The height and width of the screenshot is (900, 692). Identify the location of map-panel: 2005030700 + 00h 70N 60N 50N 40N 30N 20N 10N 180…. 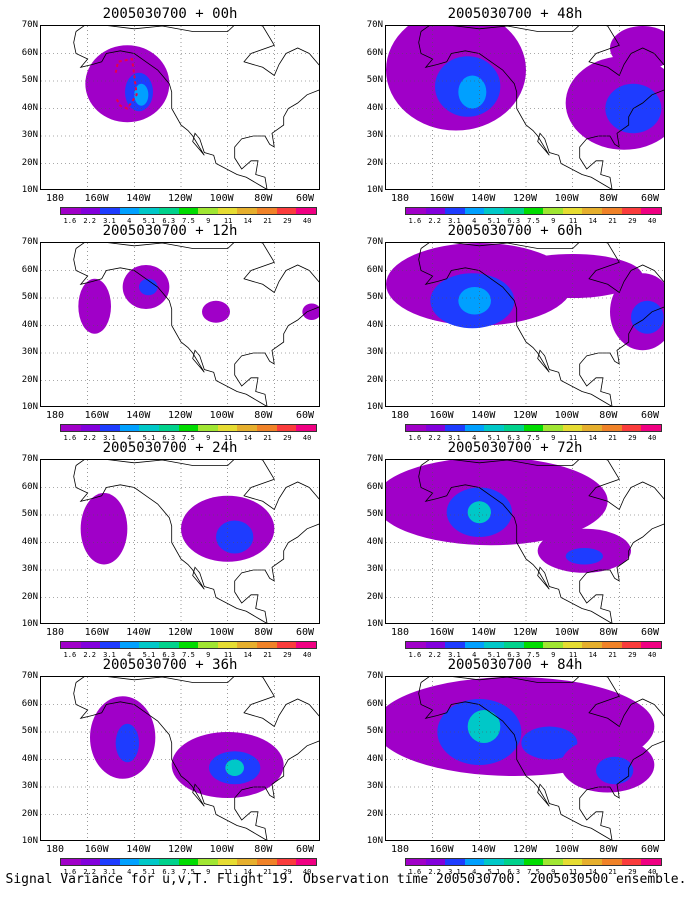
(170, 115).